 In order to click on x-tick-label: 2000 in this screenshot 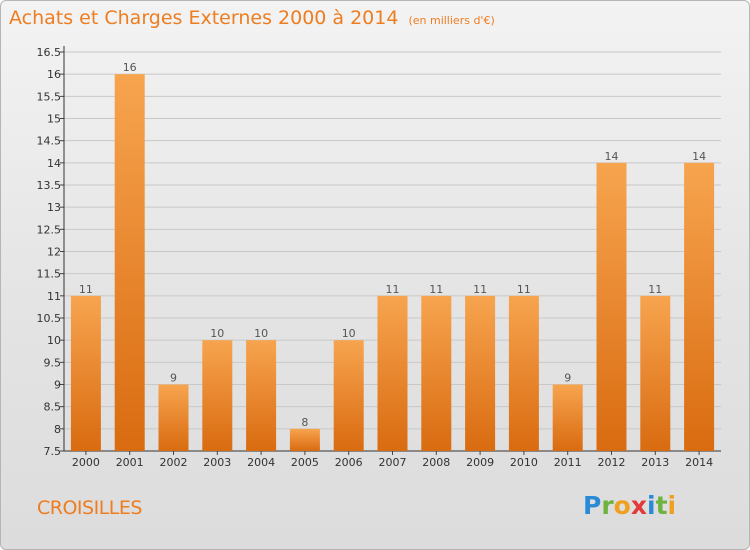, I will do `click(86, 462)`.